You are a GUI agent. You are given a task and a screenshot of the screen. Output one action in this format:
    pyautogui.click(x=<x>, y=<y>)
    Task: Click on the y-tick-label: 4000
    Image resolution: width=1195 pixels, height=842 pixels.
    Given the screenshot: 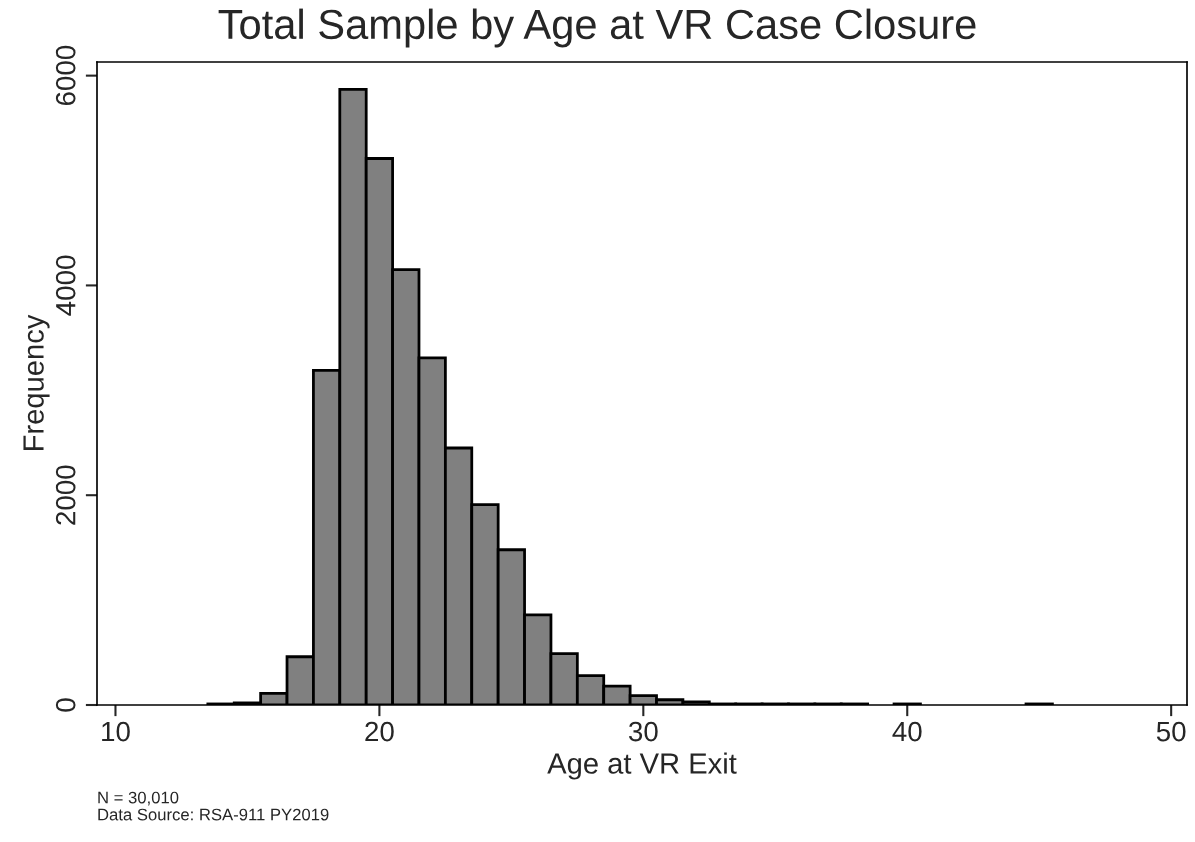 What is the action you would take?
    pyautogui.click(x=65, y=285)
    